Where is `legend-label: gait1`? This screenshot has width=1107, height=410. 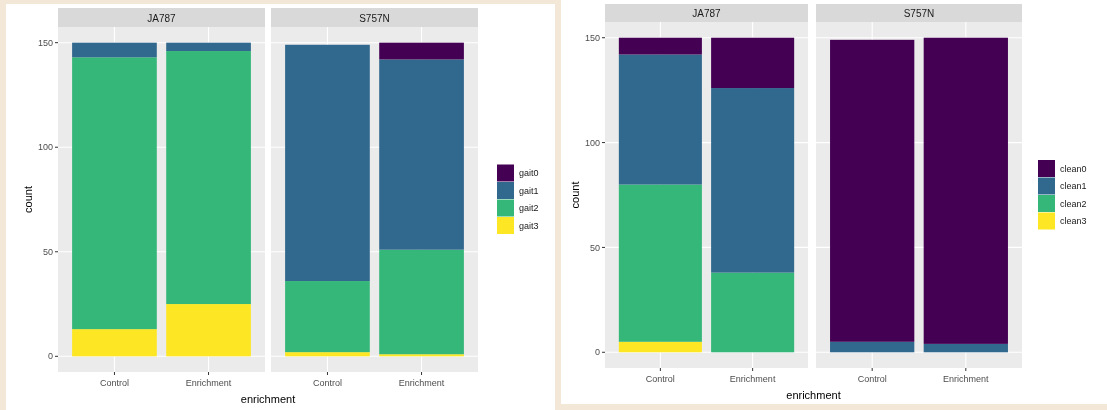 legend-label: gait1 is located at coordinates (529, 190).